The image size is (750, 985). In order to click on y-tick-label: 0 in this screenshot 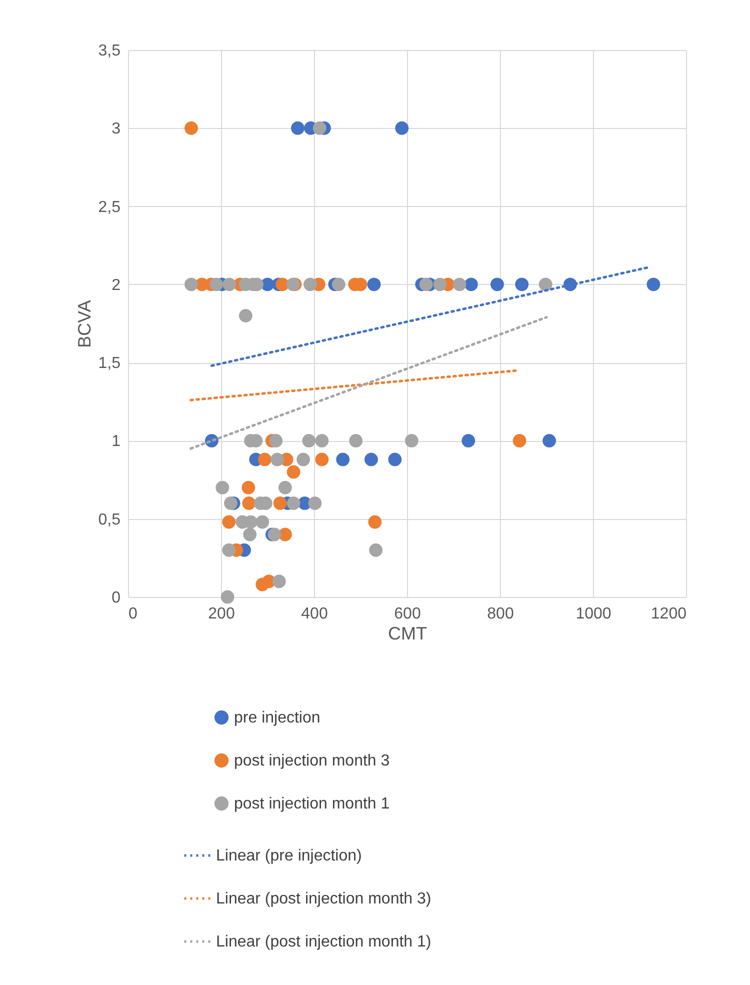, I will do `click(116, 598)`.